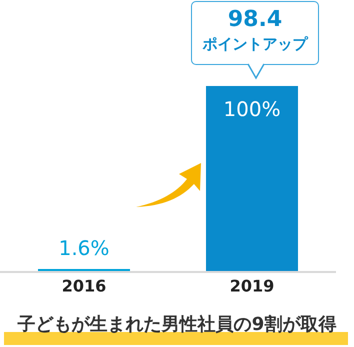 This screenshot has width=354, height=347. What do you see at coordinates (256, 30) in the screenshot?
I see `text: 98.4 ポイントアップ` at bounding box center [256, 30].